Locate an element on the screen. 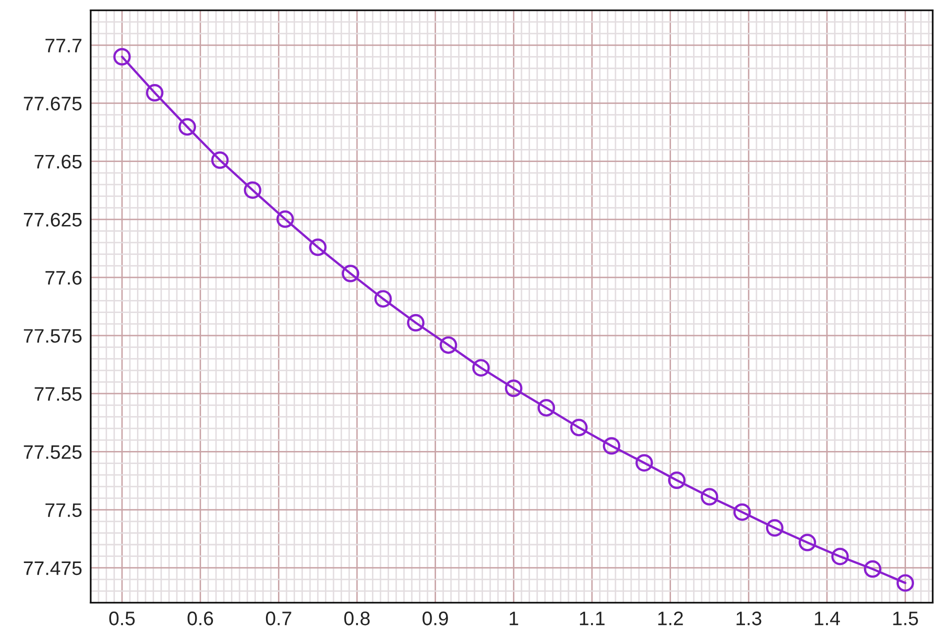  y-tick-label: 77.6 is located at coordinates (64, 277).